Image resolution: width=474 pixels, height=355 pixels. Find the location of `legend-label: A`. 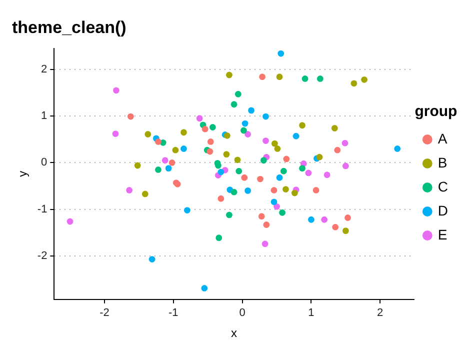

legend-label: A is located at coordinates (443, 138).